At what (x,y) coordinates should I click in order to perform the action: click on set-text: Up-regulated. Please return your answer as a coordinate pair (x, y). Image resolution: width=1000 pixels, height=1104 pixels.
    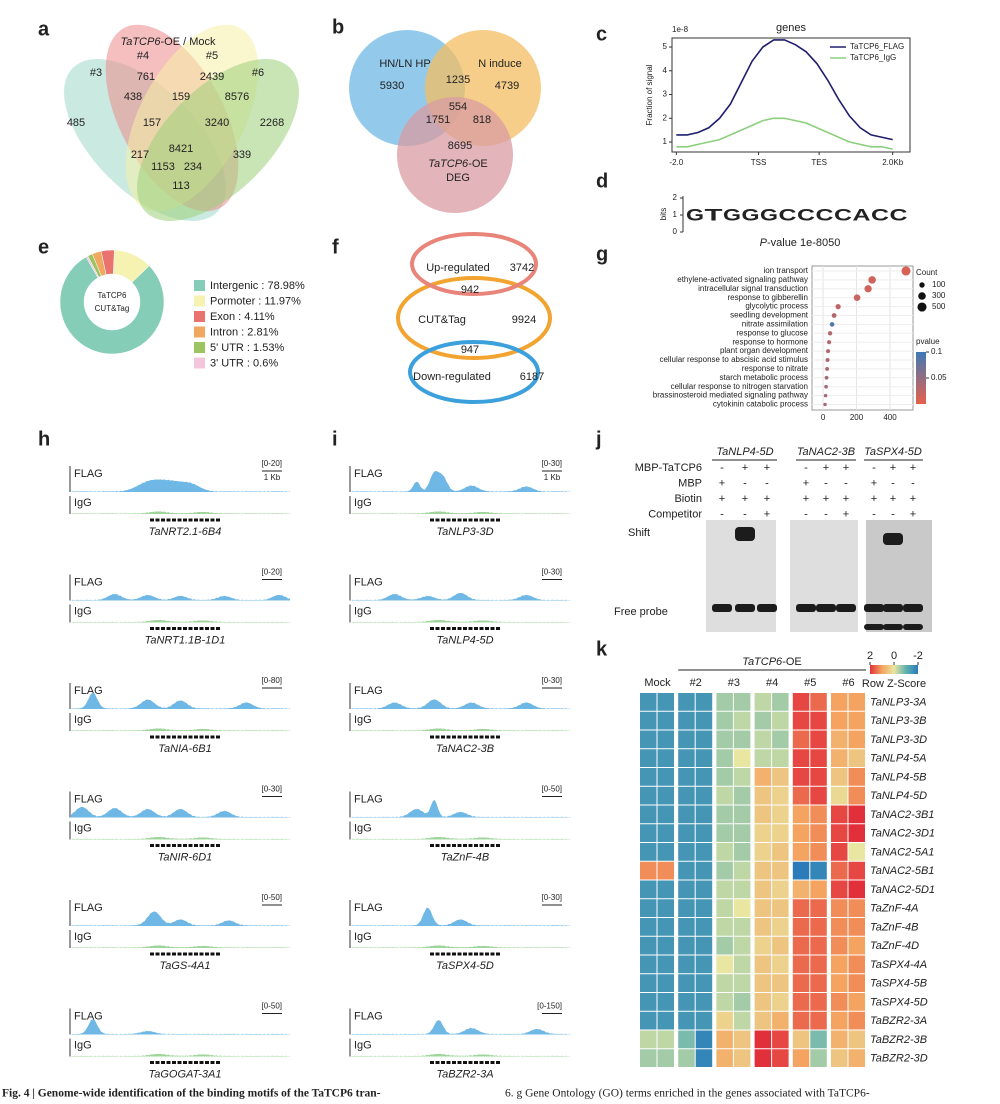
    Looking at the image, I should click on (458, 268).